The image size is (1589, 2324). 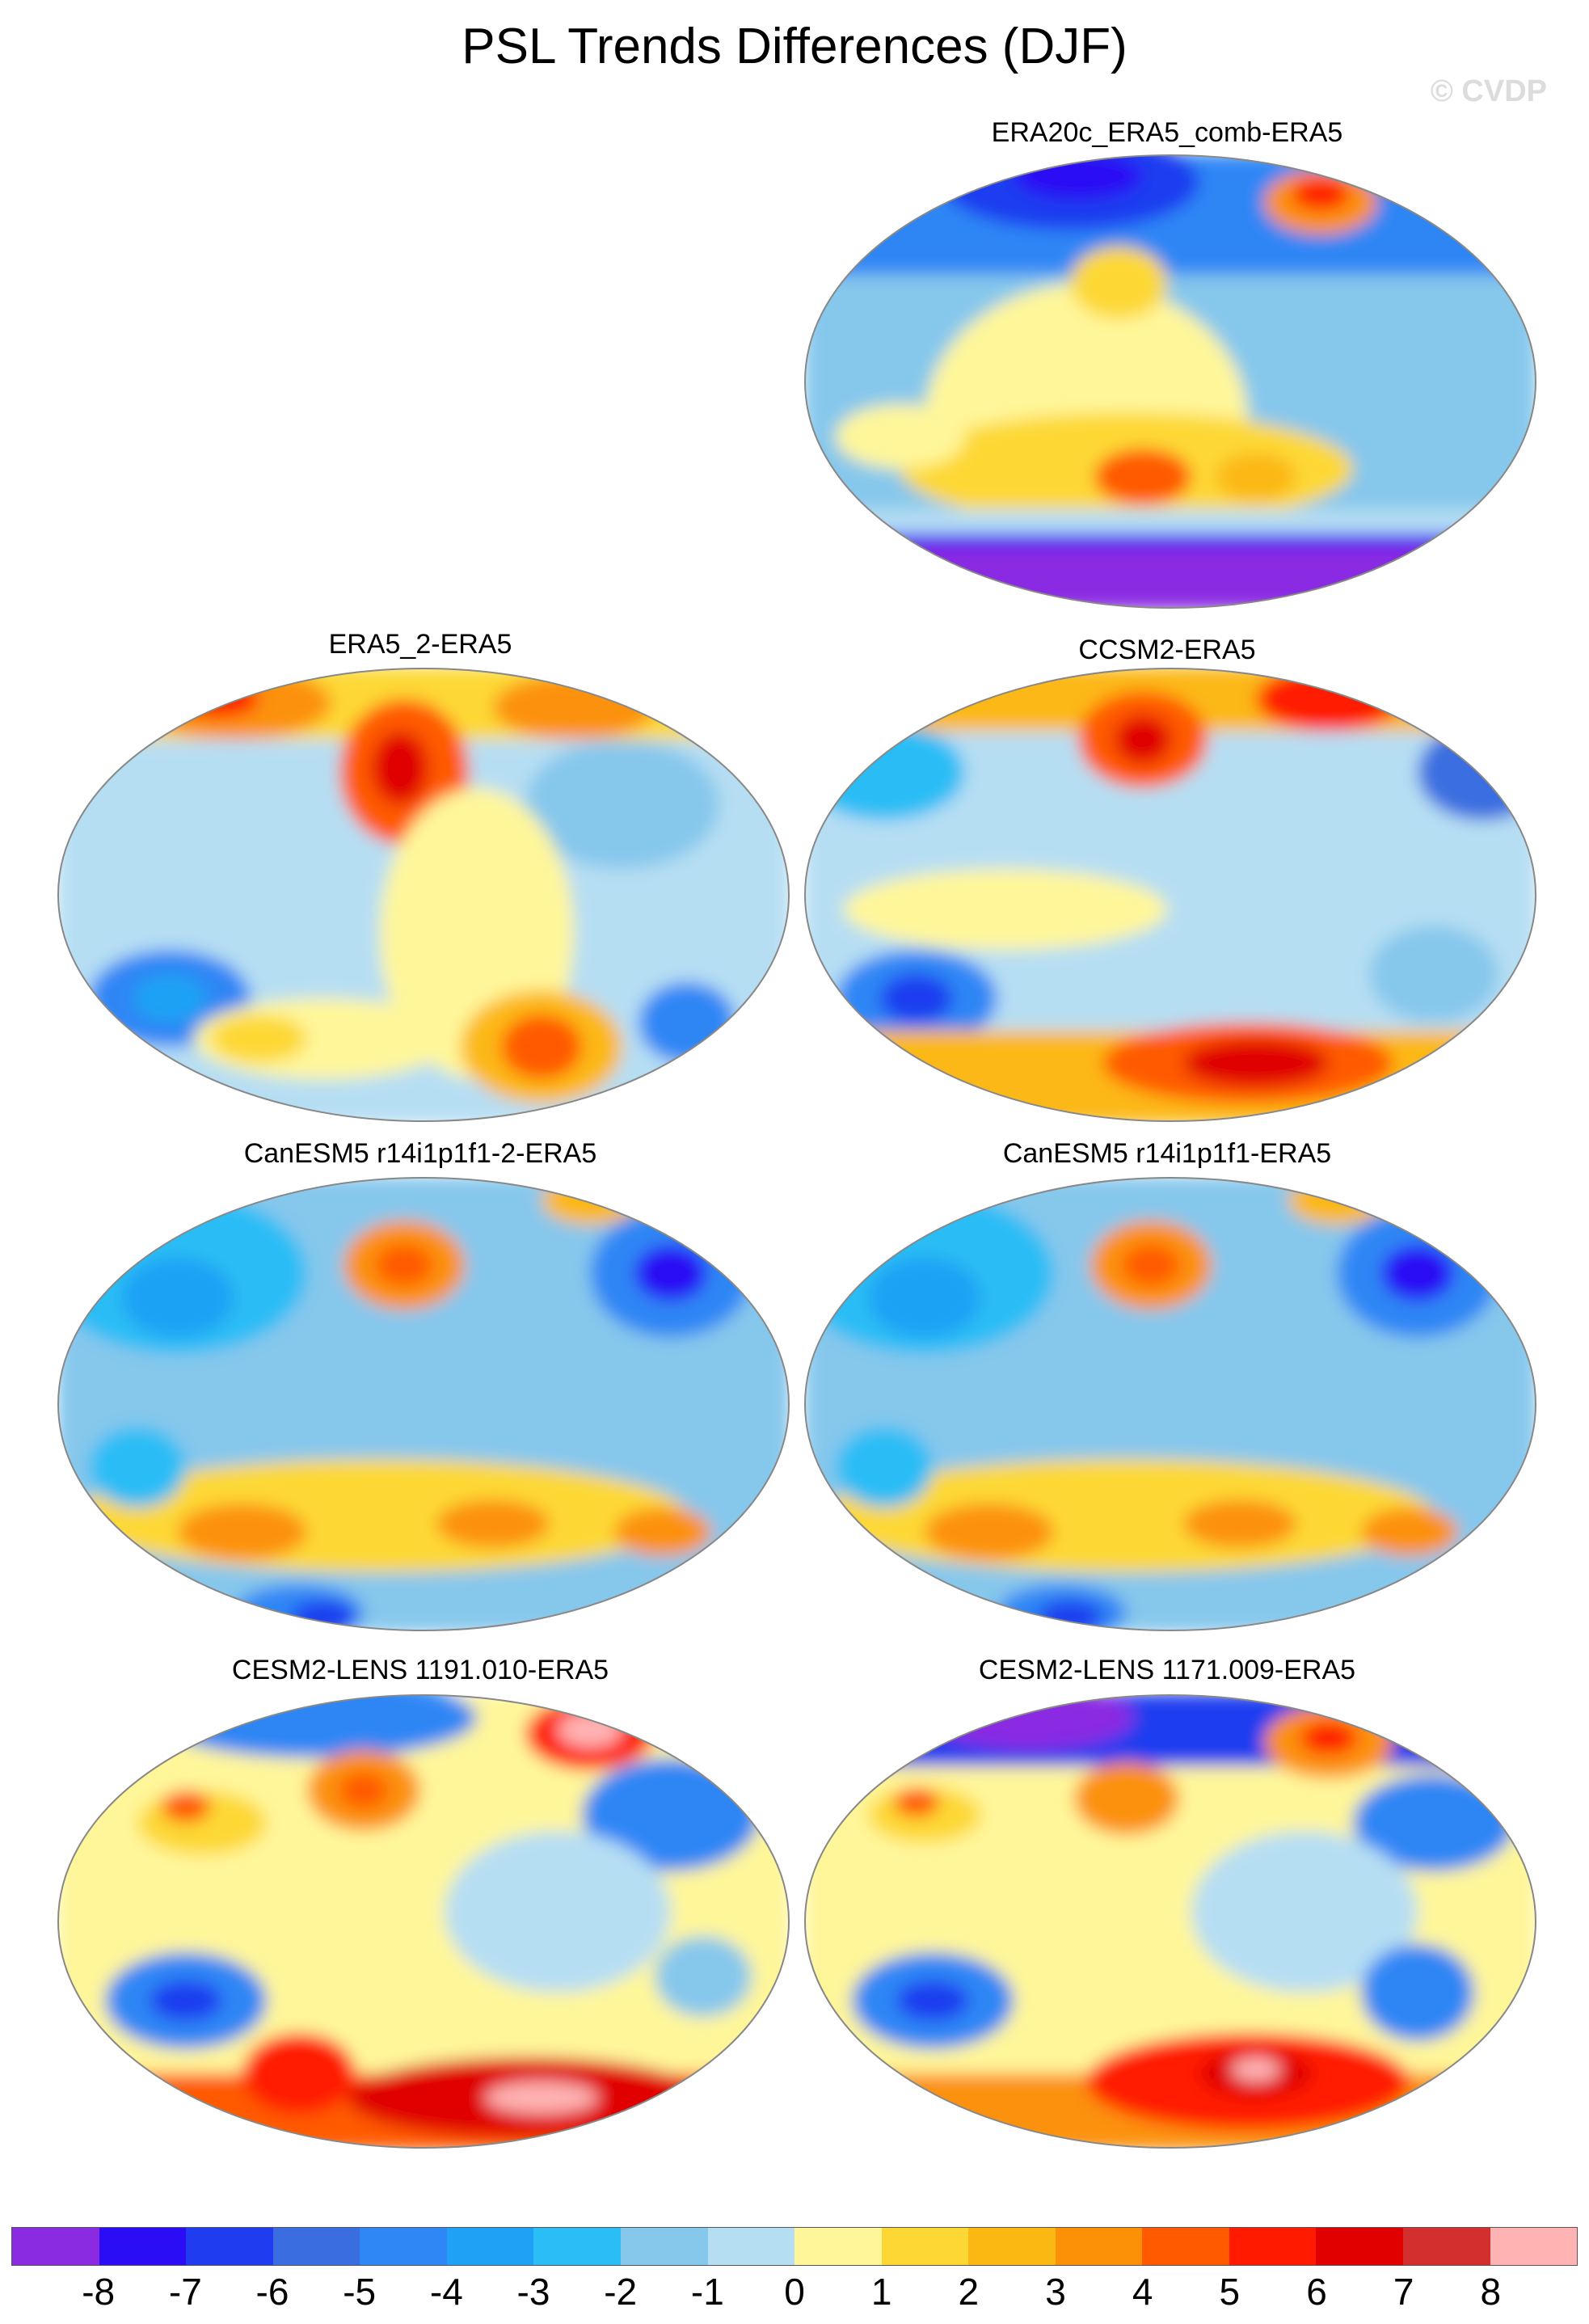 I want to click on colorbar-tick-label: 5, so click(x=1230, y=2292).